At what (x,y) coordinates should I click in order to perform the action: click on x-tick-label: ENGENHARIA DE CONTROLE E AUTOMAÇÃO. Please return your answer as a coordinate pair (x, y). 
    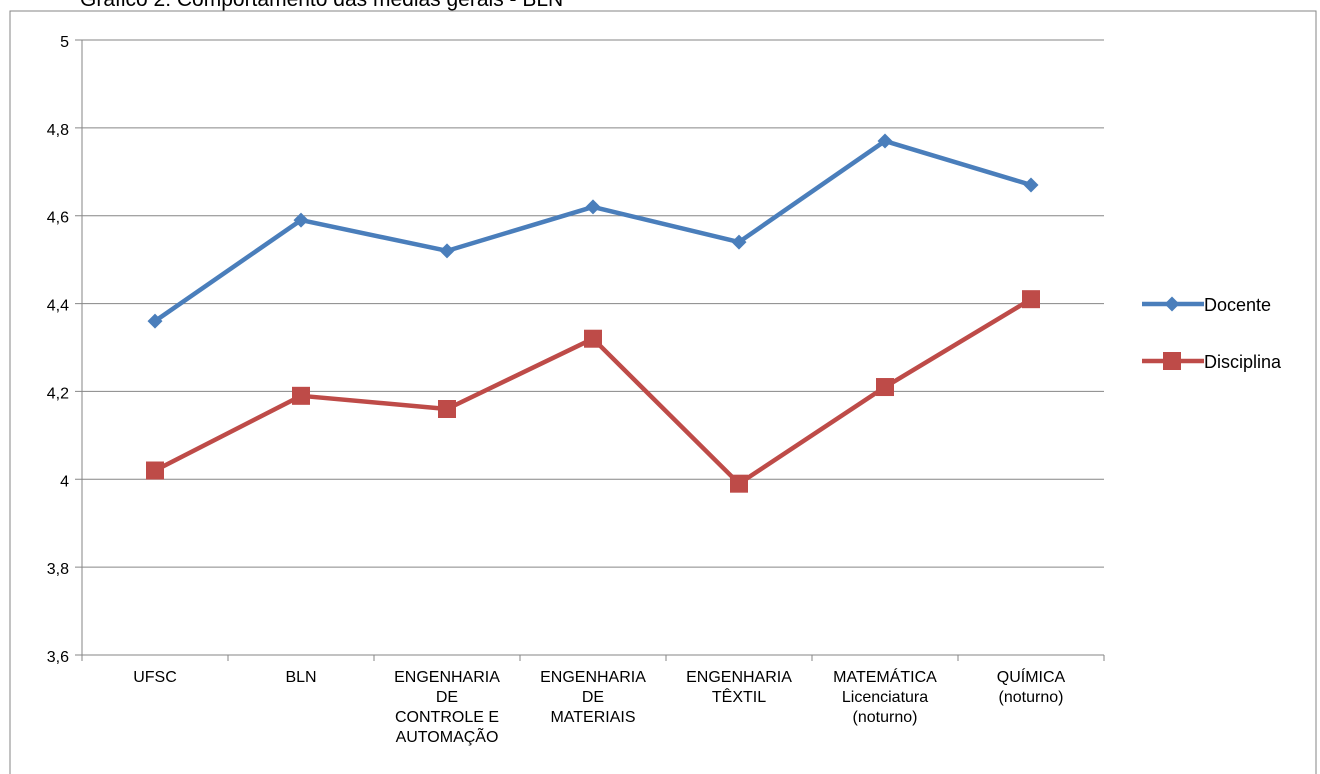
    Looking at the image, I should click on (447, 707).